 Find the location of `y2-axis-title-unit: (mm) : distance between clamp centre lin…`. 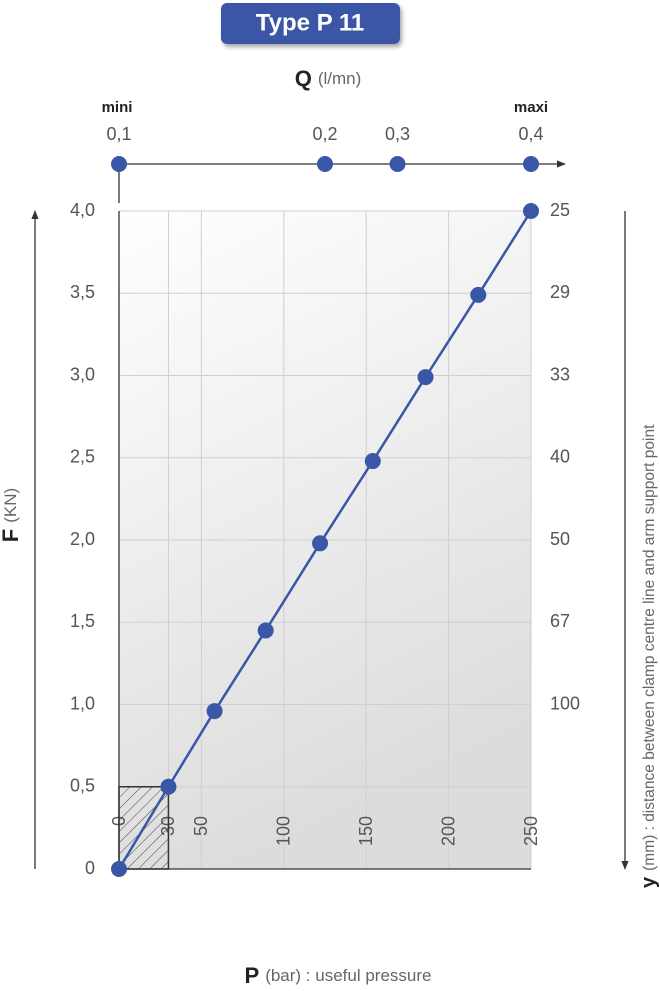

y2-axis-title-unit: (mm) : distance between clamp centre lin… is located at coordinates (649, 647).